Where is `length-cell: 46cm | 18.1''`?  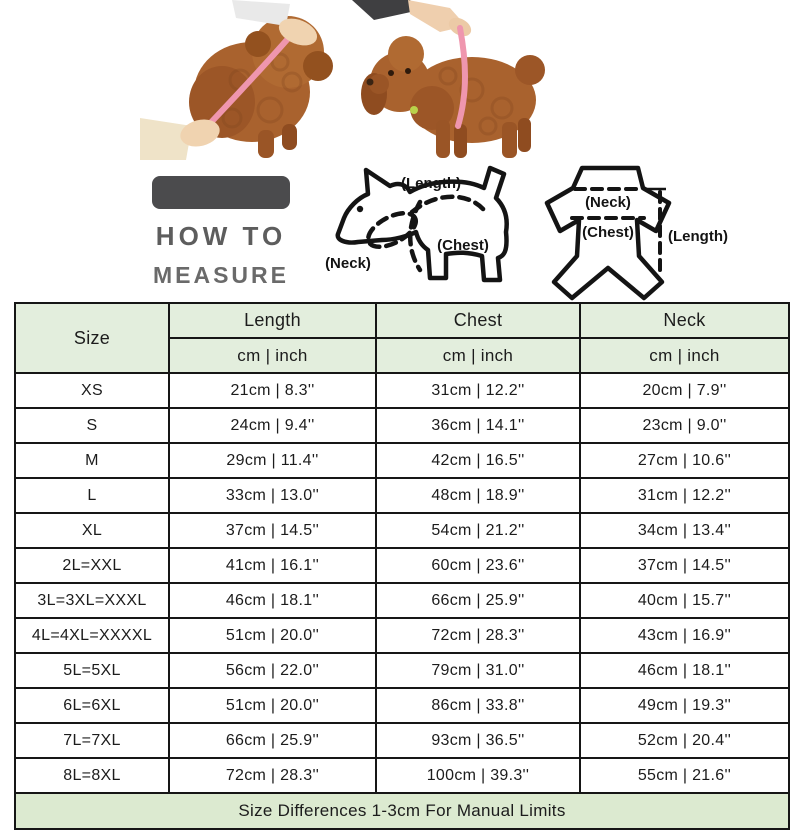
length-cell: 46cm | 18.1'' is located at coordinates (272, 600).